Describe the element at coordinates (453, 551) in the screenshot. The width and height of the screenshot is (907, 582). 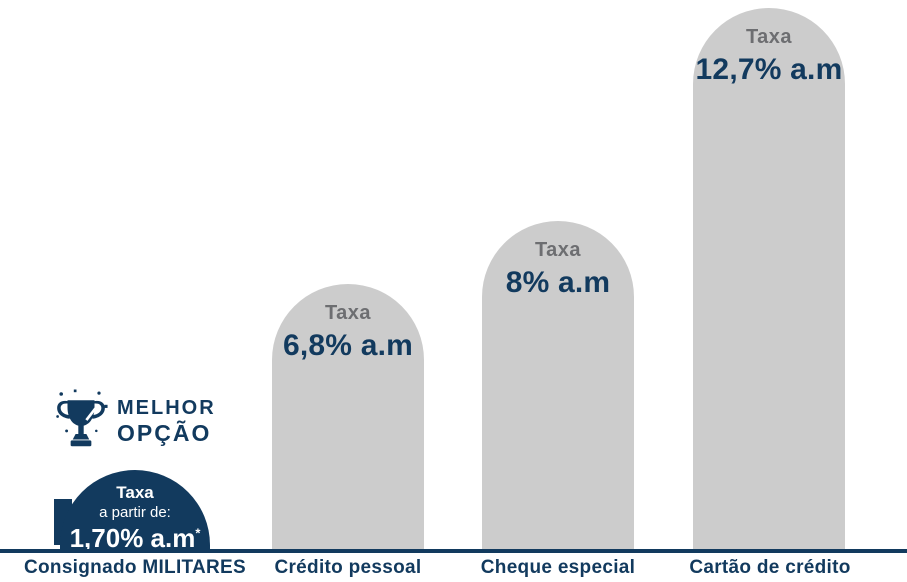
I see `baseline-axis` at that location.